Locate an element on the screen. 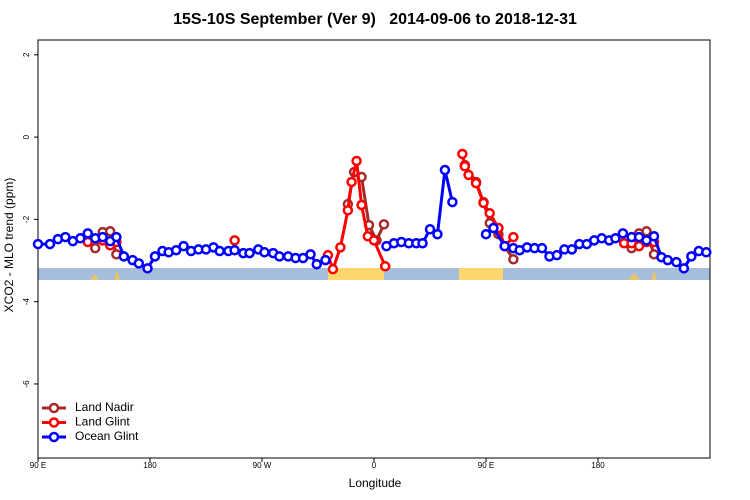 The image size is (750, 500). y-tick-label: -2 is located at coordinates (26, 219).